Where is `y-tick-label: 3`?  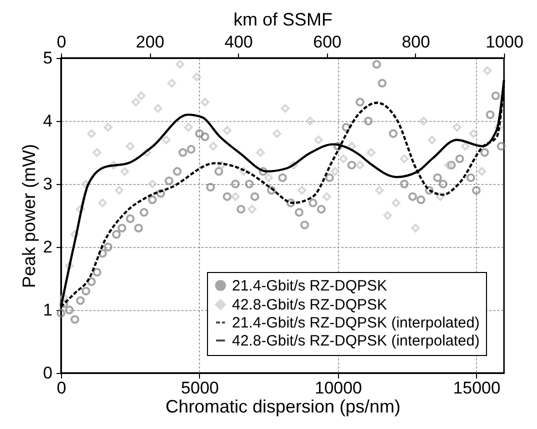
y-tick-label: 3 is located at coordinates (47, 184).